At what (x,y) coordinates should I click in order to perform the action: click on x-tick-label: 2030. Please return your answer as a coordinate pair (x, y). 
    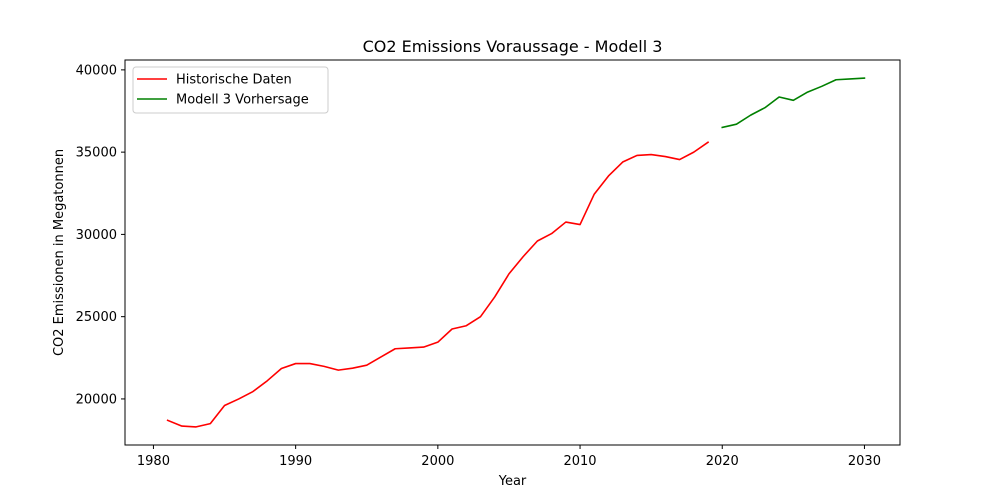
    Looking at the image, I should click on (864, 461).